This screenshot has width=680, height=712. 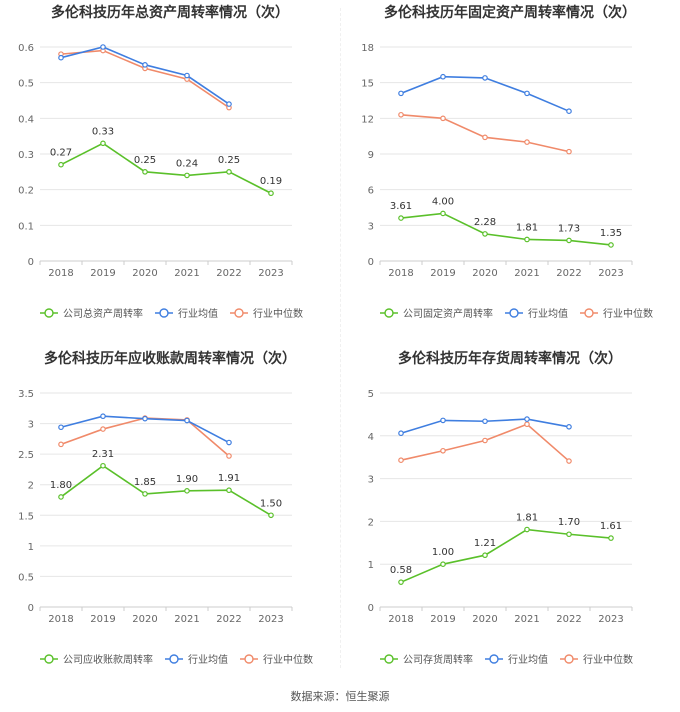 What do you see at coordinates (26, 155) in the screenshot?
I see `y-tick-label: 0.3` at bounding box center [26, 155].